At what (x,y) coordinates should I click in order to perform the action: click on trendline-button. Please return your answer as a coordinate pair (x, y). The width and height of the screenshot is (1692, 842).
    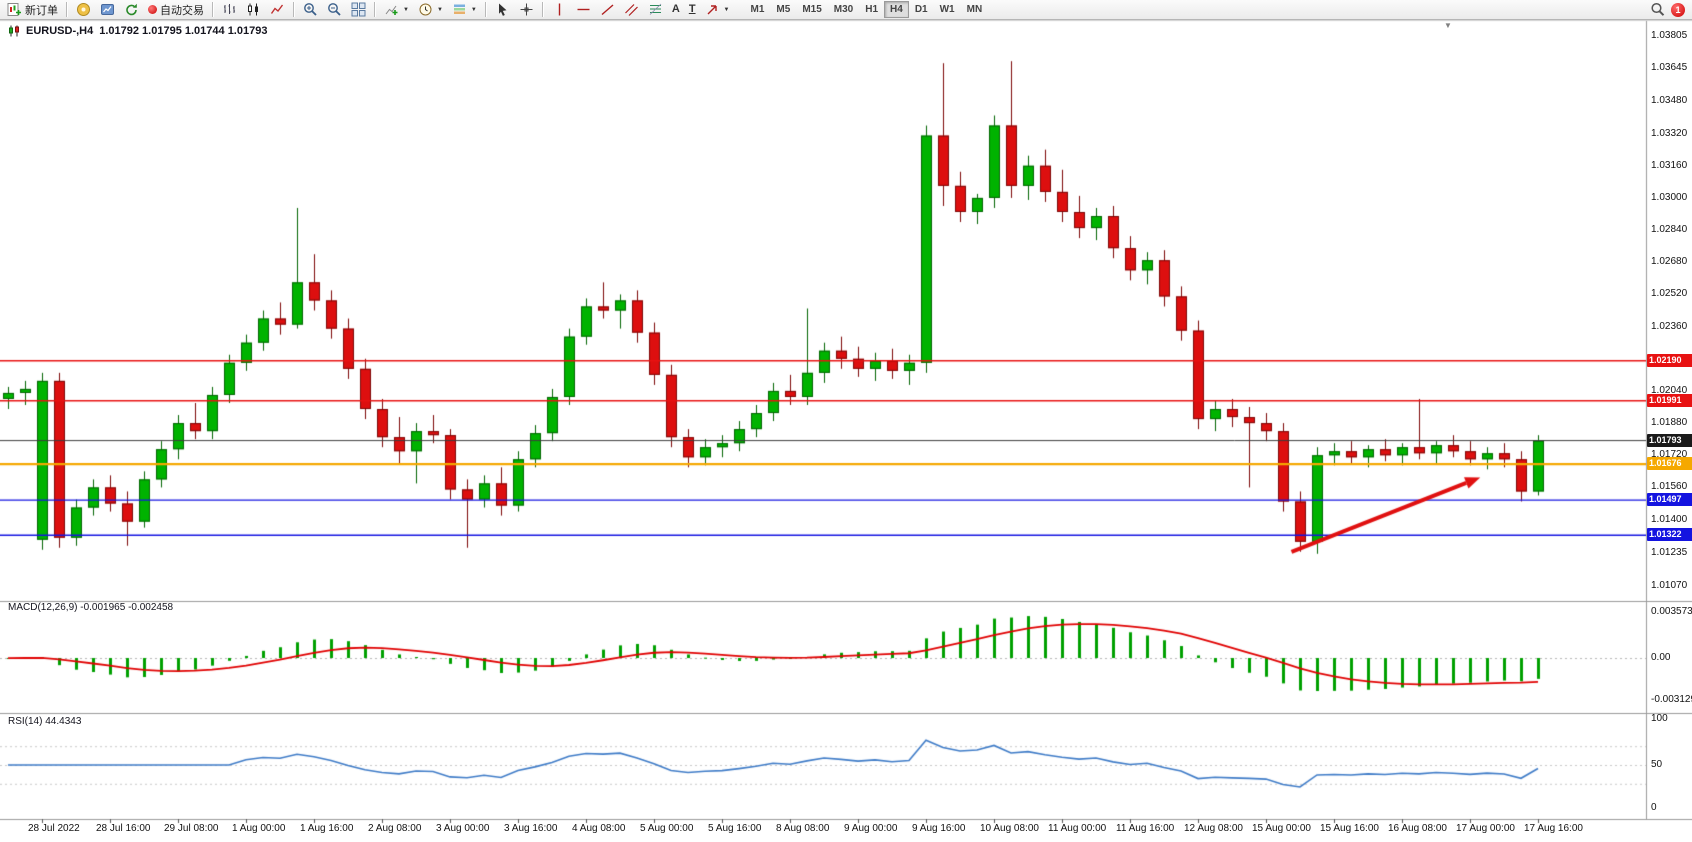
    Looking at the image, I should click on (607, 9).